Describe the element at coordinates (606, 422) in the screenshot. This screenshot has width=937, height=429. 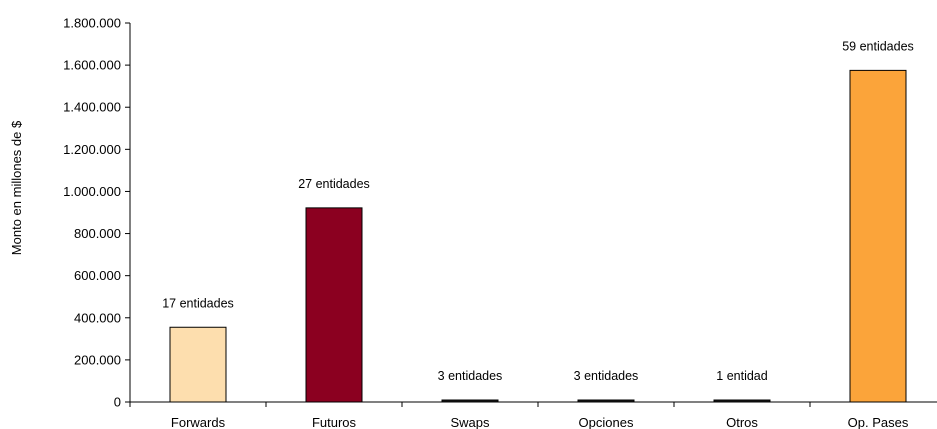
I see `x-category-label: Opciones` at that location.